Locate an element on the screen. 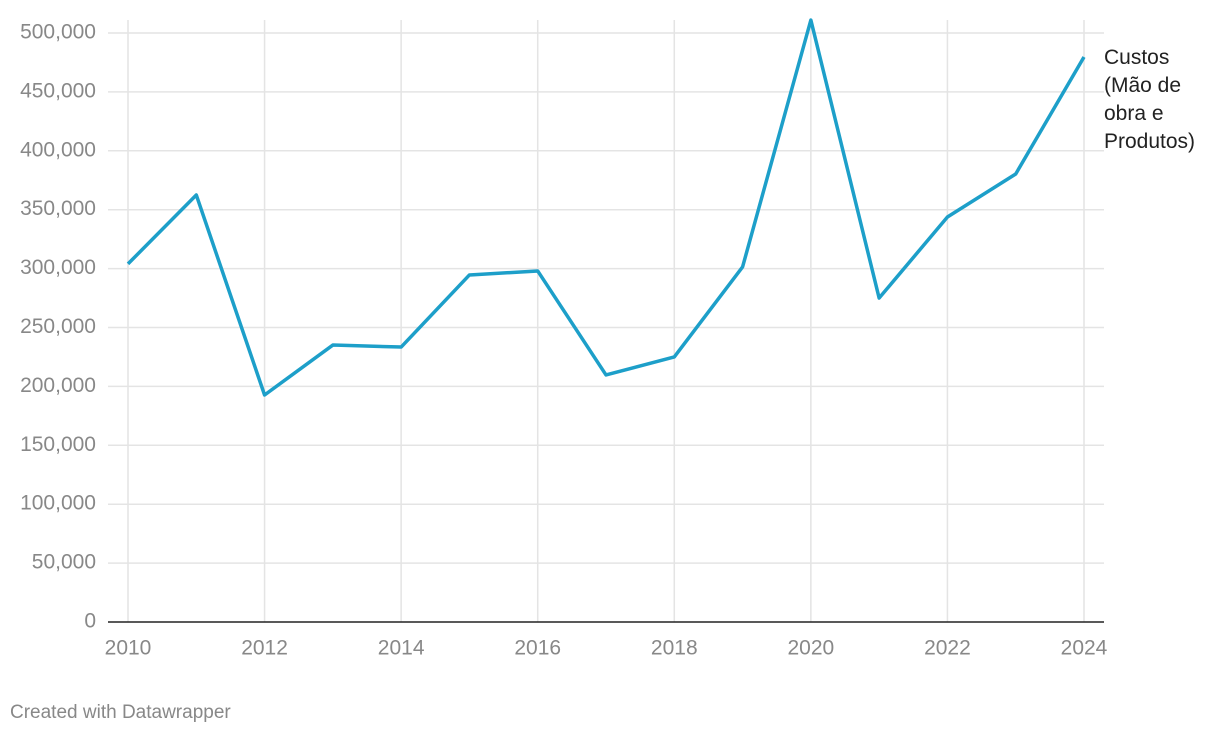 Image resolution: width=1220 pixels, height=738 pixels. x-tick-label: 2022 is located at coordinates (947, 648).